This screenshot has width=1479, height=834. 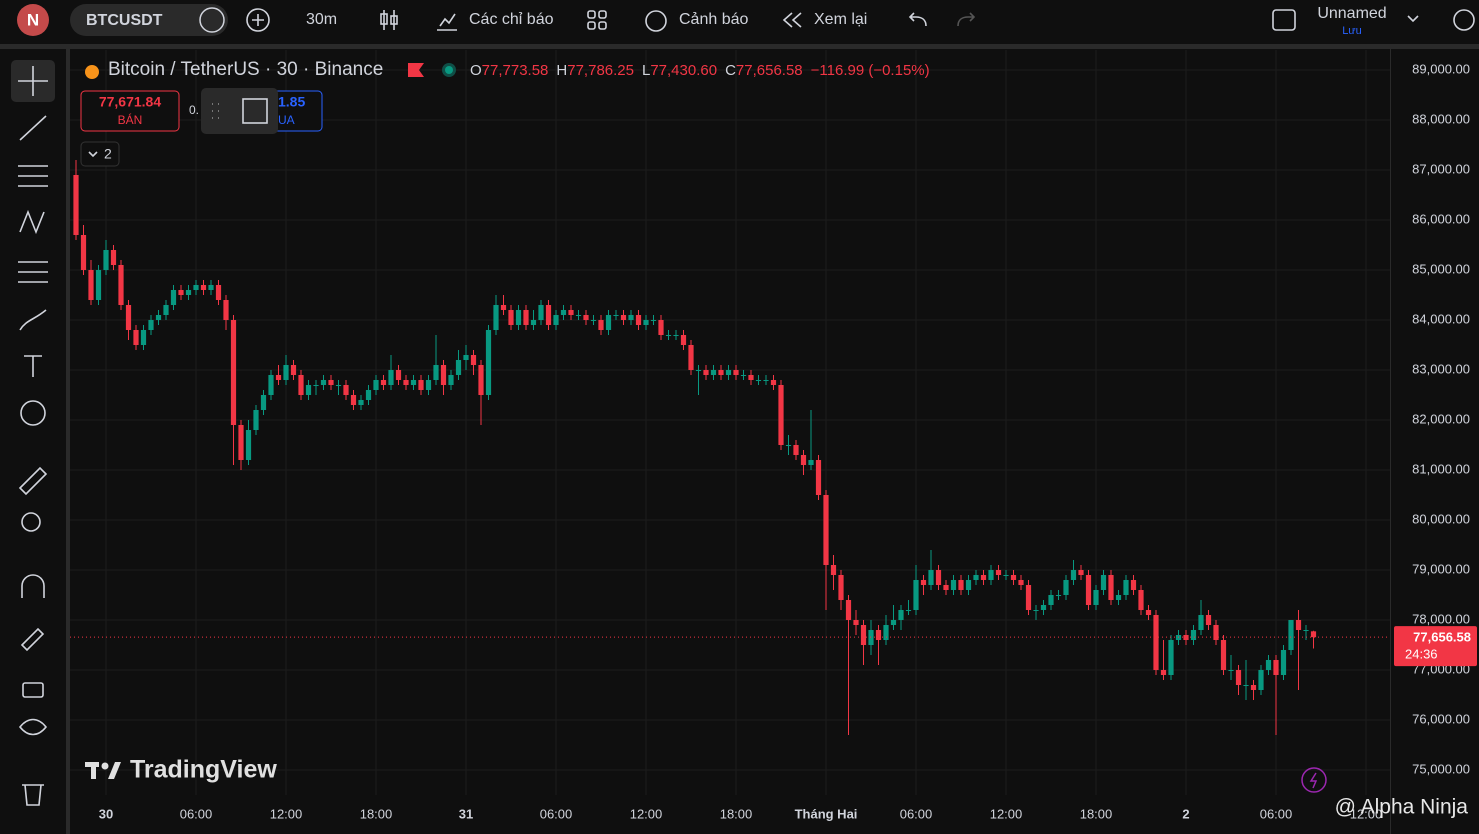 What do you see at coordinates (1352, 31) in the screenshot?
I see `save-status: Lưu` at bounding box center [1352, 31].